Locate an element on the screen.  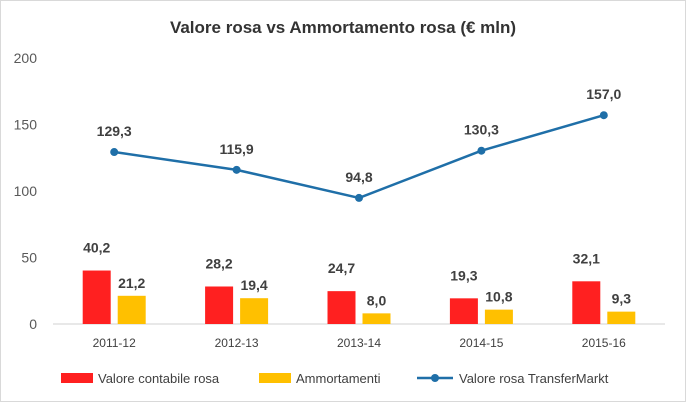
line-data-label: 130,3 is located at coordinates (481, 130).